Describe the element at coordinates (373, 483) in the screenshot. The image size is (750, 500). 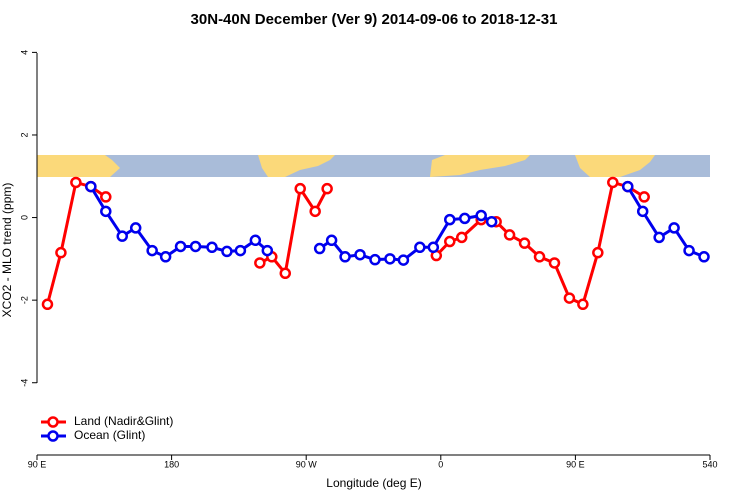
I see `x-axis-label: Longitude (deg E)` at that location.